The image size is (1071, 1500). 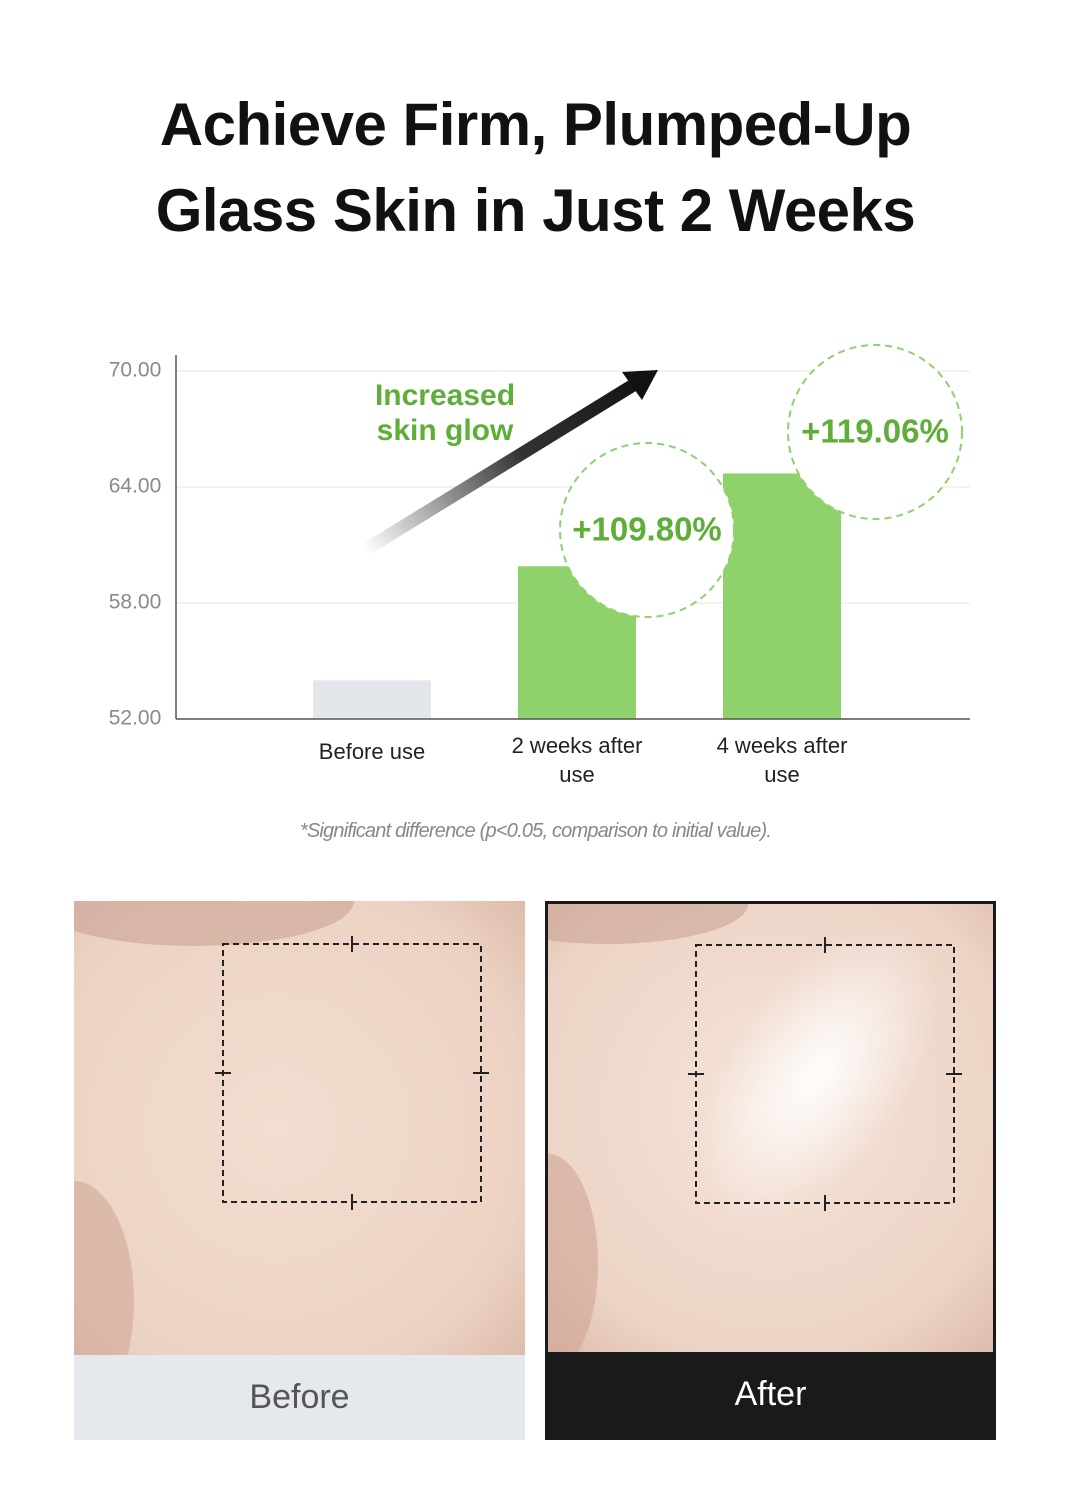 I want to click on x-tick-label: 2 weeks after use, so click(x=577, y=760).